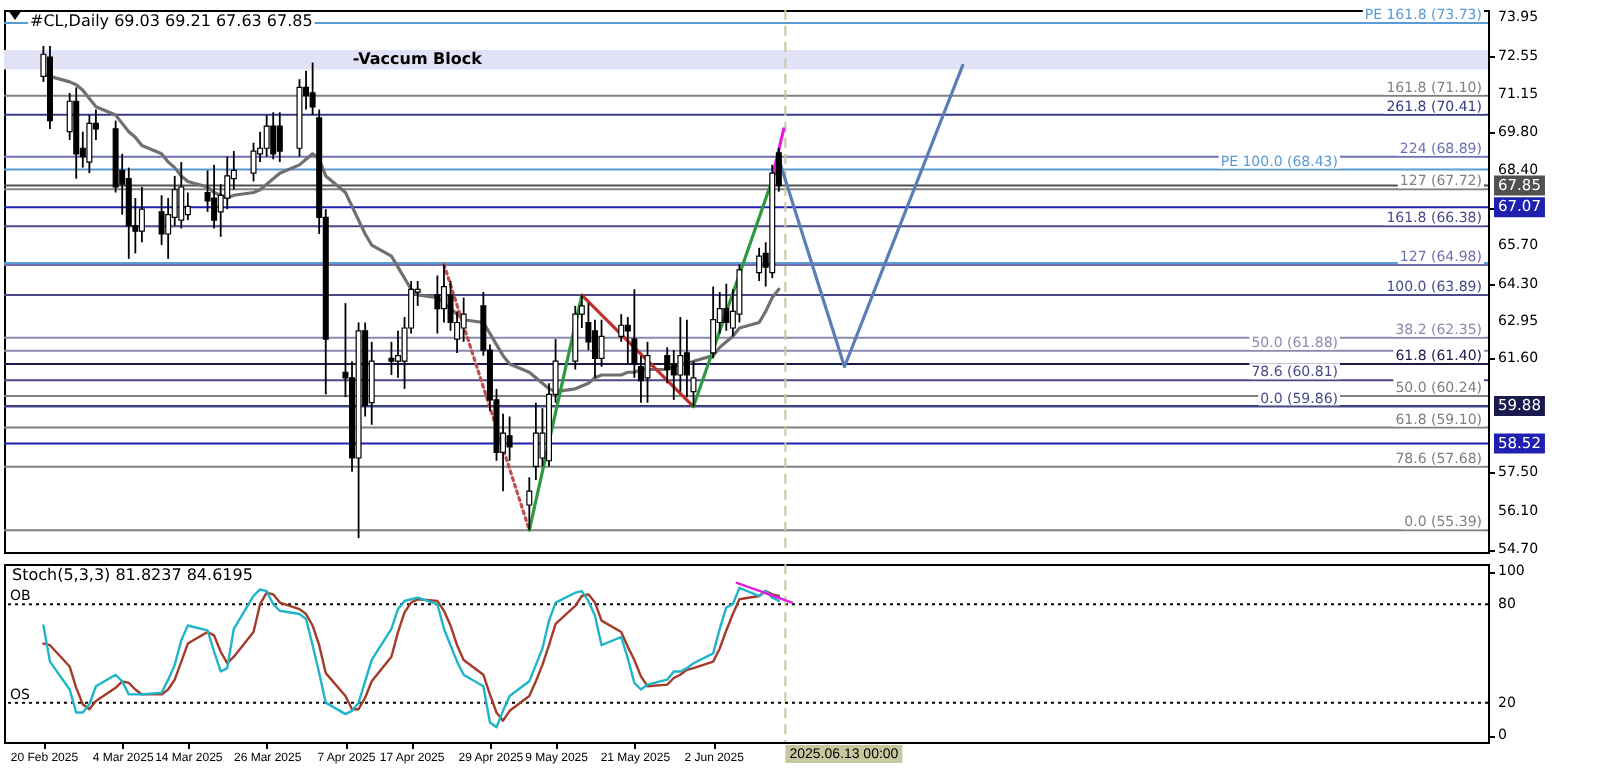  Describe the element at coordinates (171, 21) in the screenshot. I see `chart-title: #CL,Daily 69.03 69.21 67.63 67.85` at that location.